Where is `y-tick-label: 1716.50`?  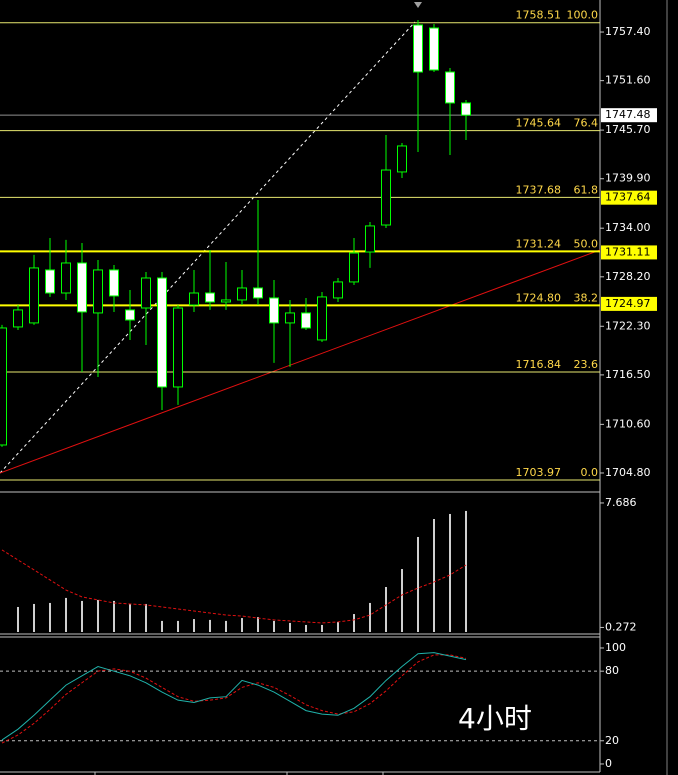 y-tick-label: 1716.50 is located at coordinates (628, 374).